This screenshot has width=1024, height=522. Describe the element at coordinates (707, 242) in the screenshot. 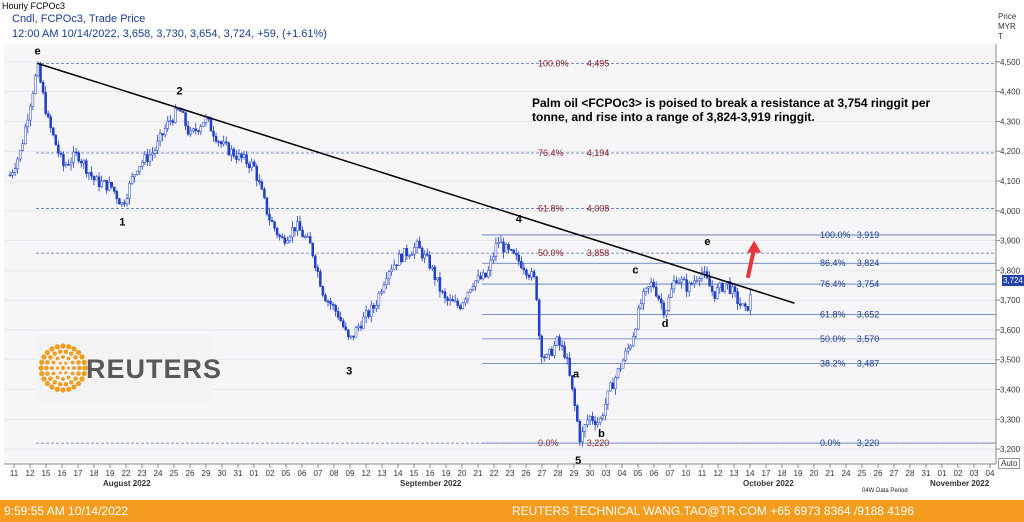

I see `wave-label: e` at that location.